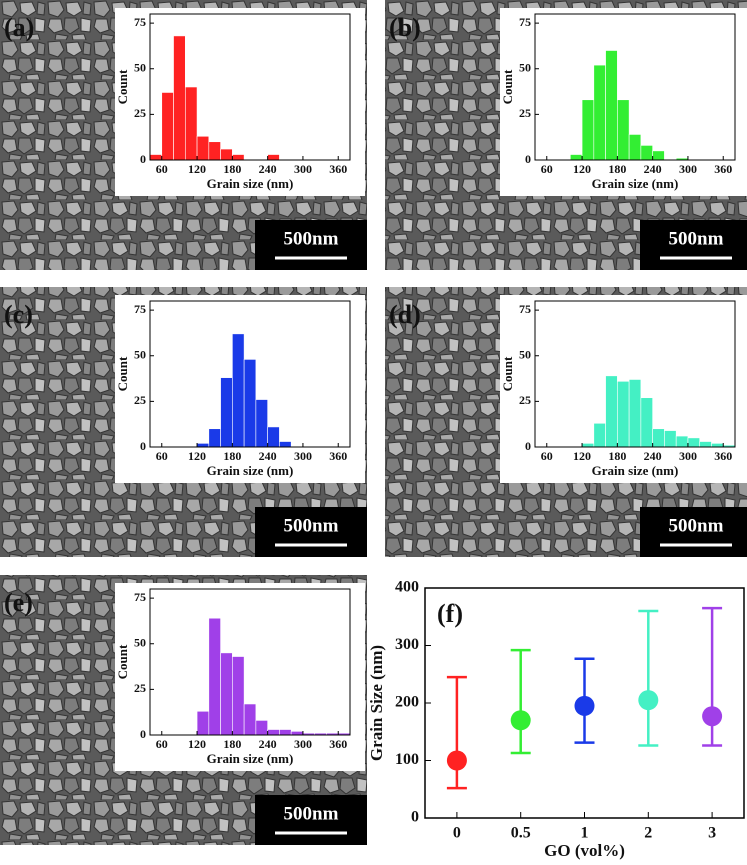  Describe the element at coordinates (18, 602) in the screenshot. I see `panel-label: (e)` at that location.